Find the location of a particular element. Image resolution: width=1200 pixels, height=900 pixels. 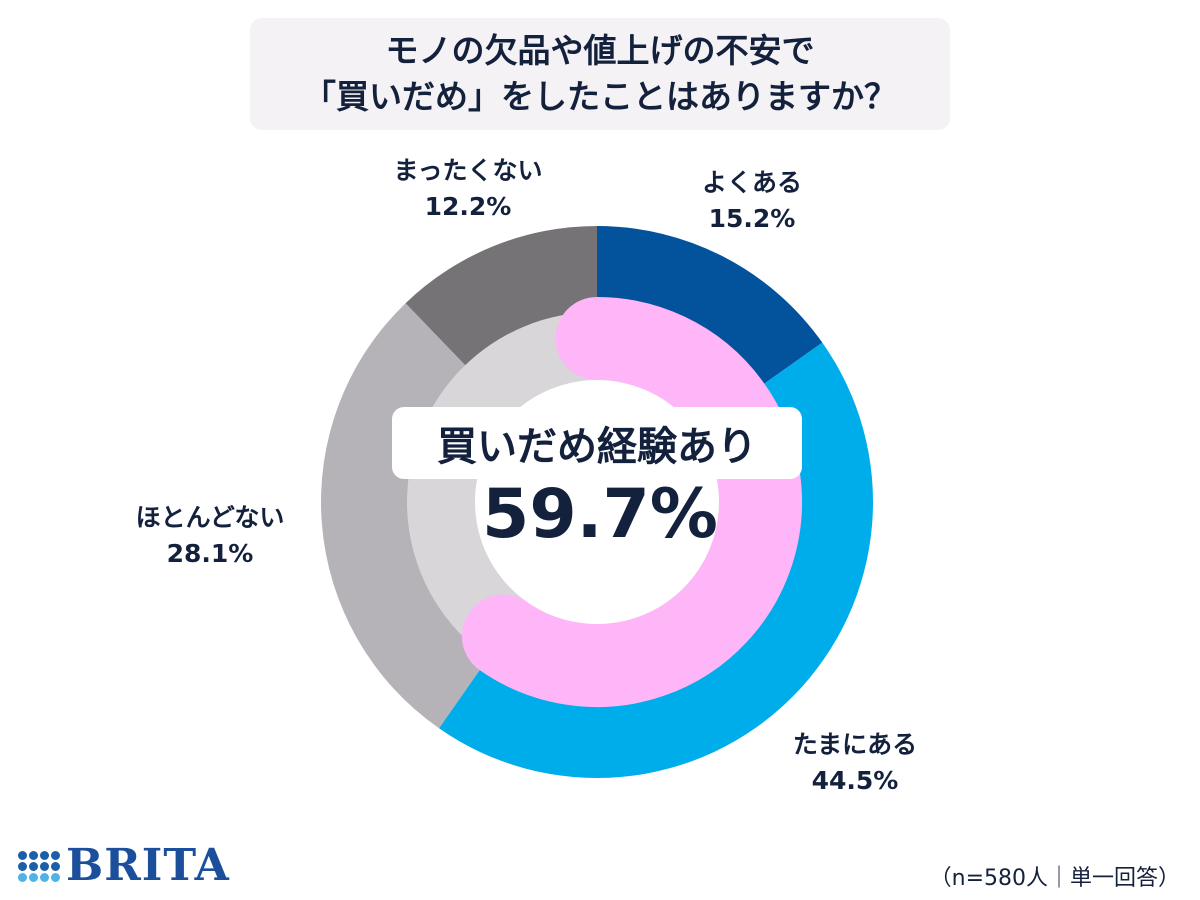

inner-progress-arc is located at coordinates (631, 502).